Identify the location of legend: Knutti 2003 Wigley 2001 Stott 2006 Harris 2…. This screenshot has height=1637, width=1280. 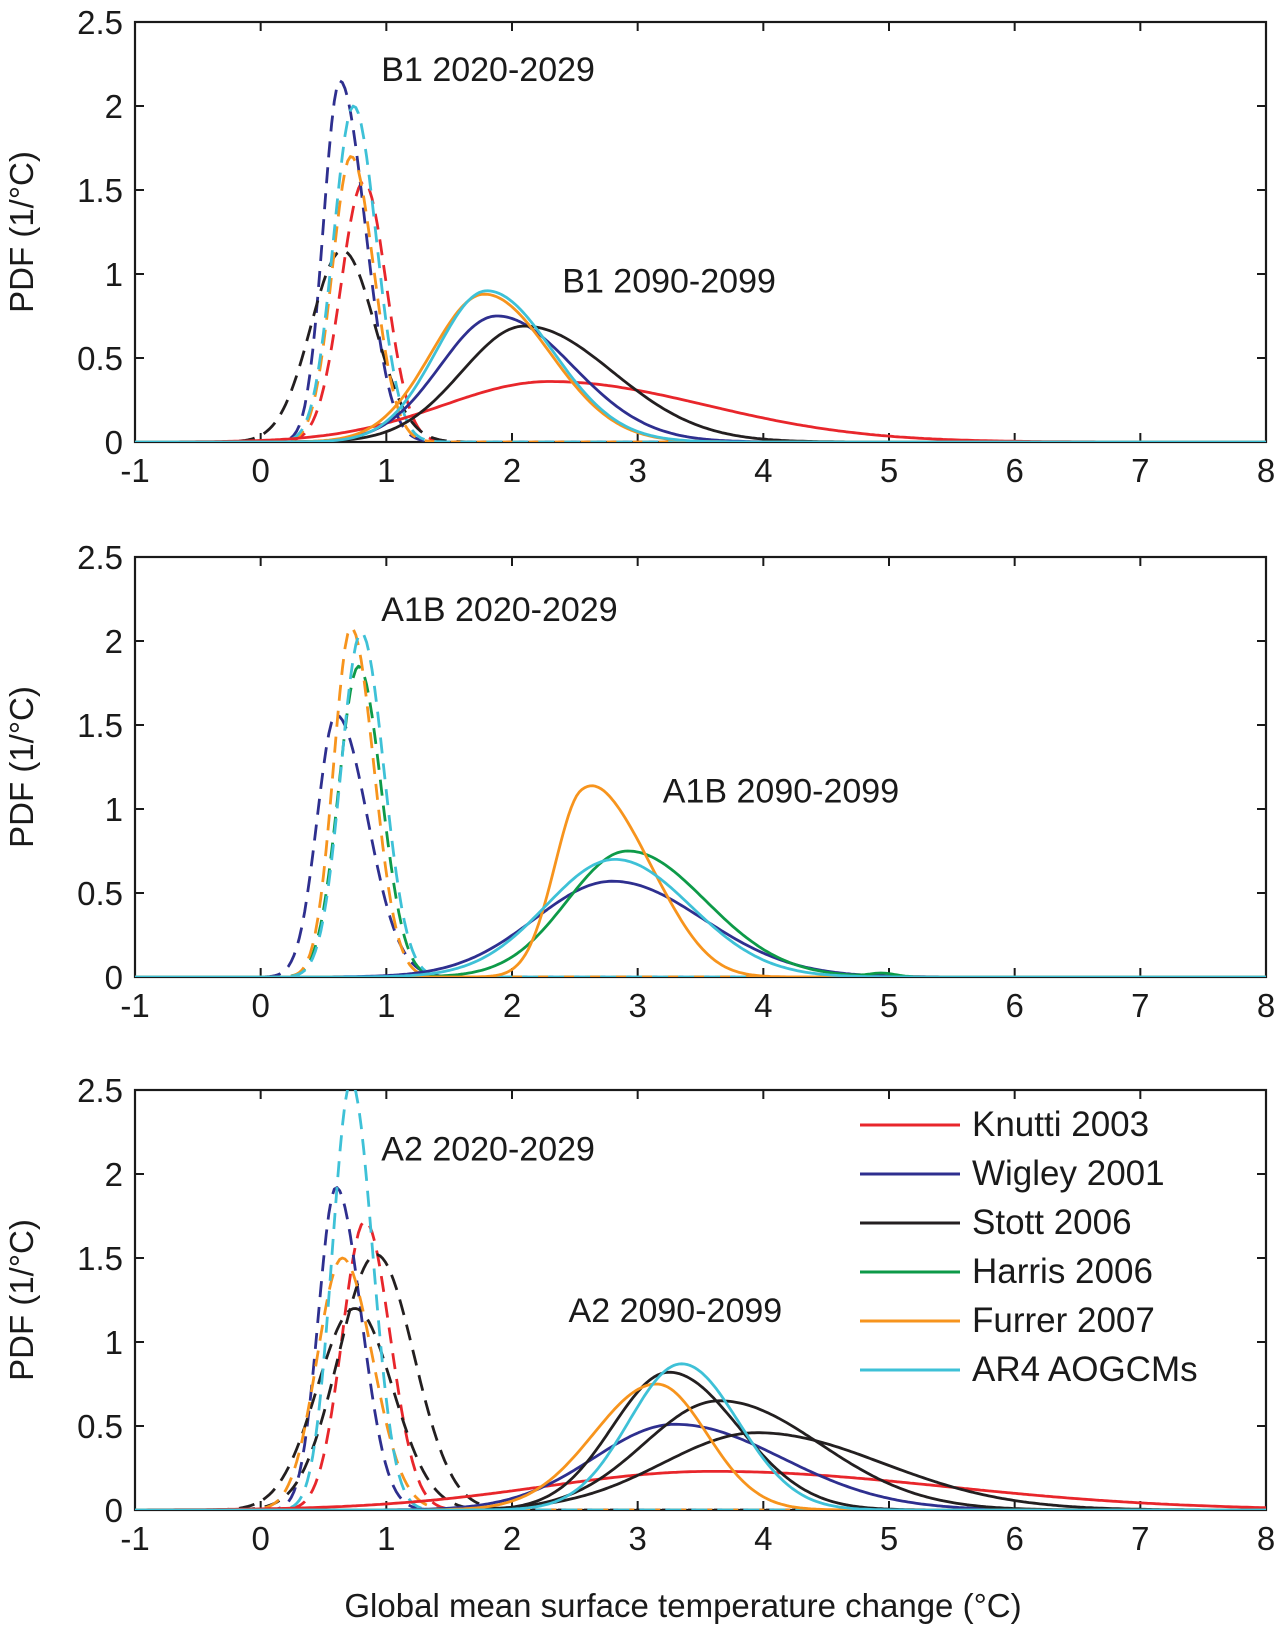
(1029, 1247).